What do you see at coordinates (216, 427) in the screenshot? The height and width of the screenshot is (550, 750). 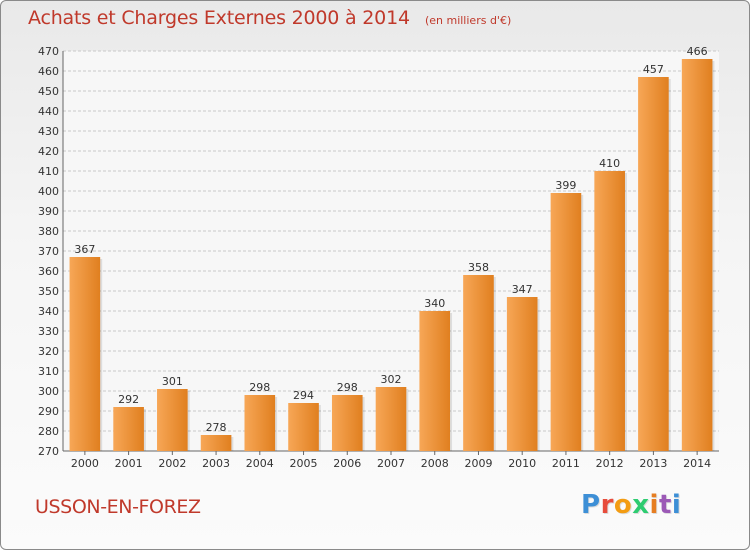 I see `bar-value-label: 278` at bounding box center [216, 427].